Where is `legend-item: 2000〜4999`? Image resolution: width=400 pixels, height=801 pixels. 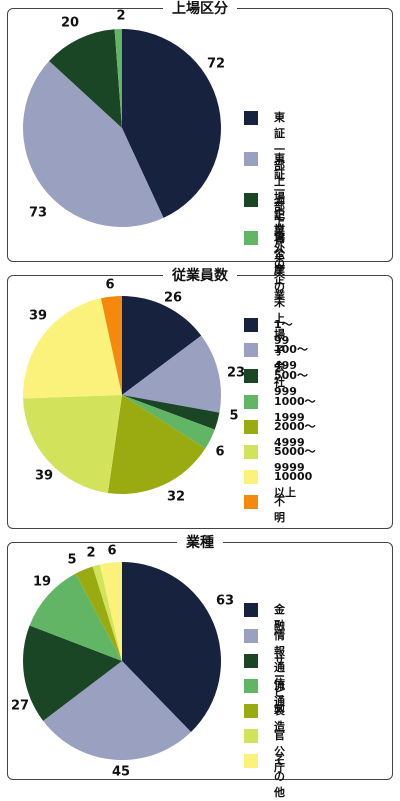 legend-item: 2000〜4999 is located at coordinates (280, 435).